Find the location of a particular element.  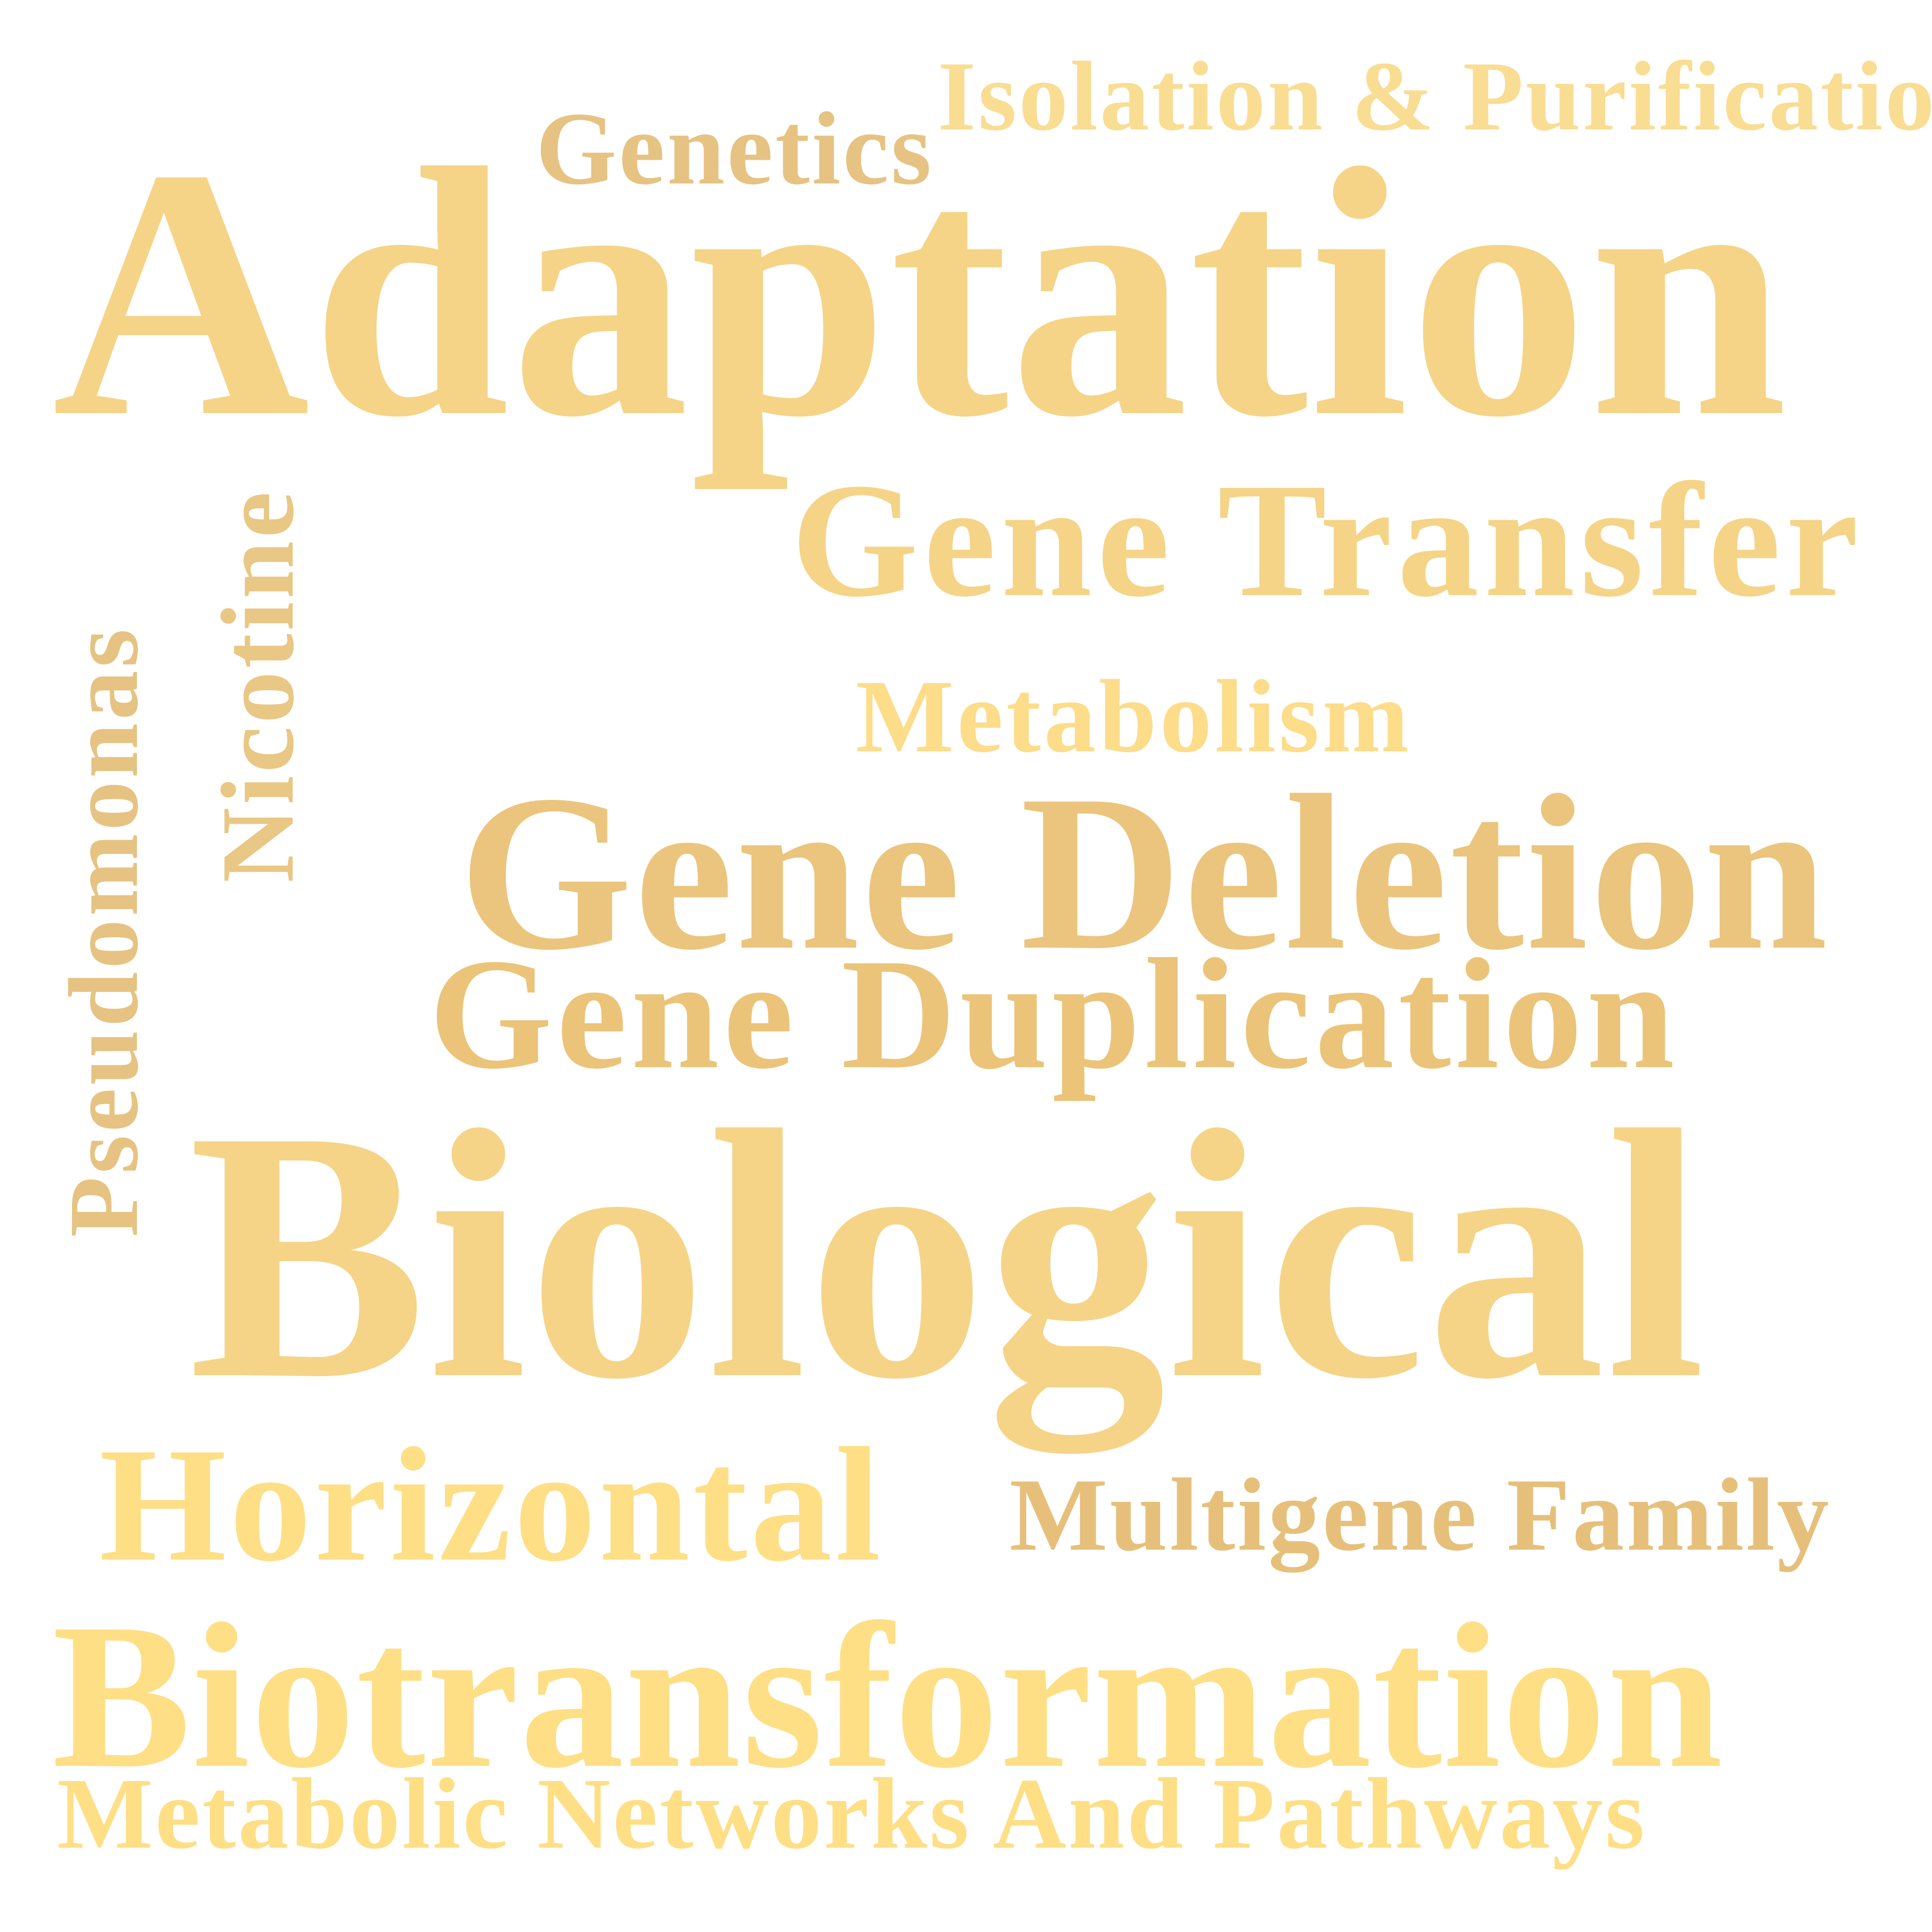

word-horizontal: Horizontal is located at coordinates (491, 1504).